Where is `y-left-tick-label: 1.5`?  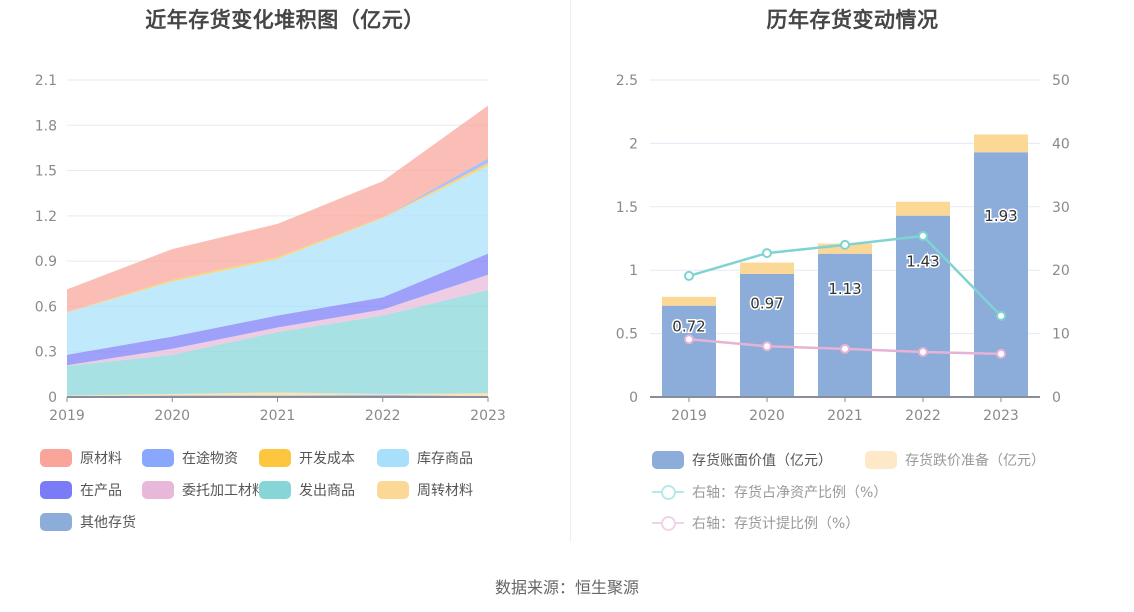 y-left-tick-label: 1.5 is located at coordinates (627, 208).